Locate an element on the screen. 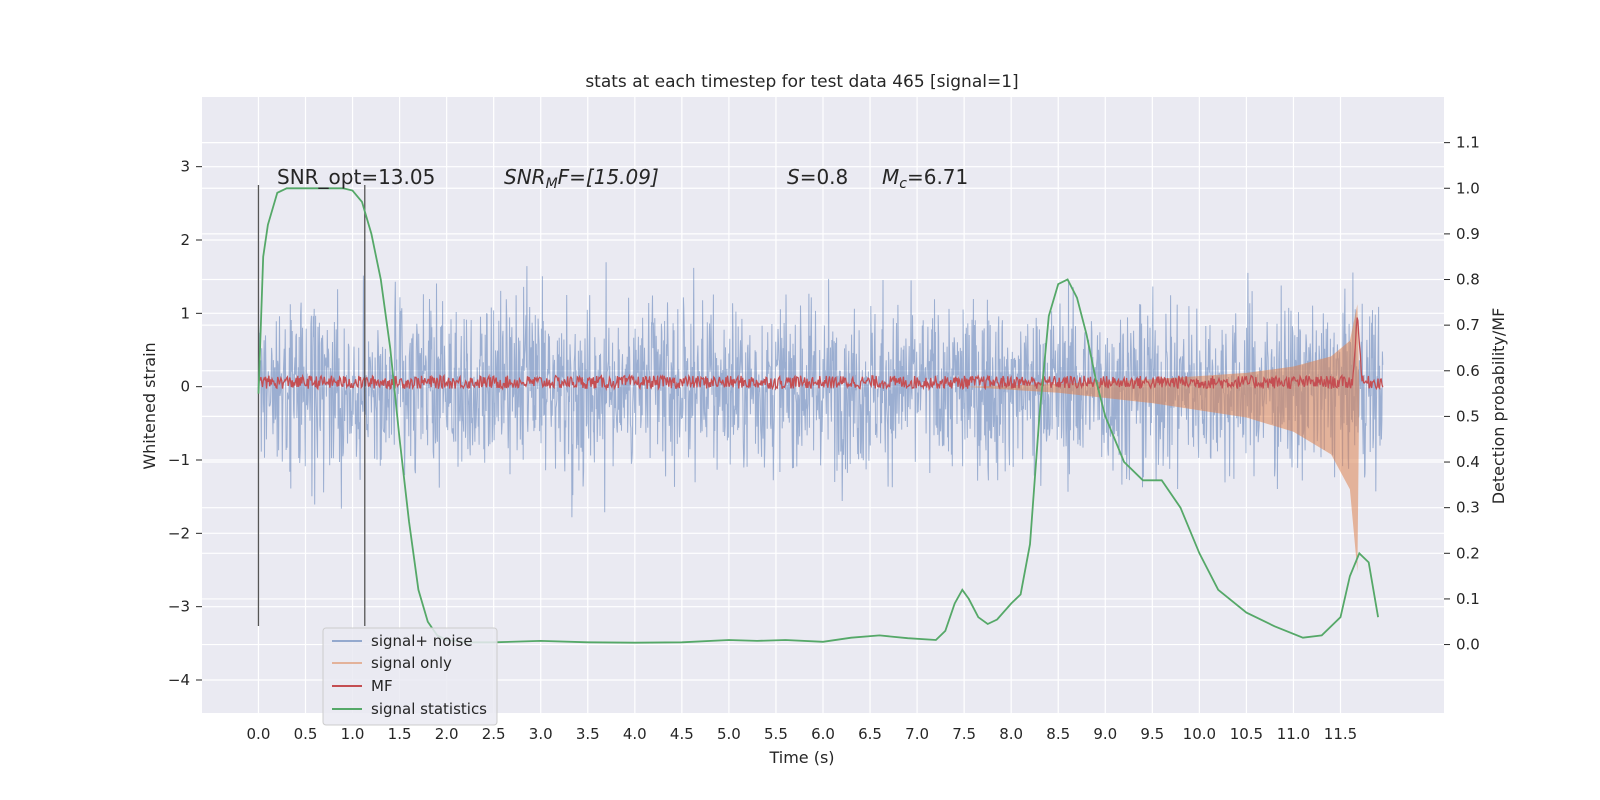 Image resolution: width=1600 pixels, height=800 pixels. y-right-axis-label: Detection probability/MF is located at coordinates (1498, 406).